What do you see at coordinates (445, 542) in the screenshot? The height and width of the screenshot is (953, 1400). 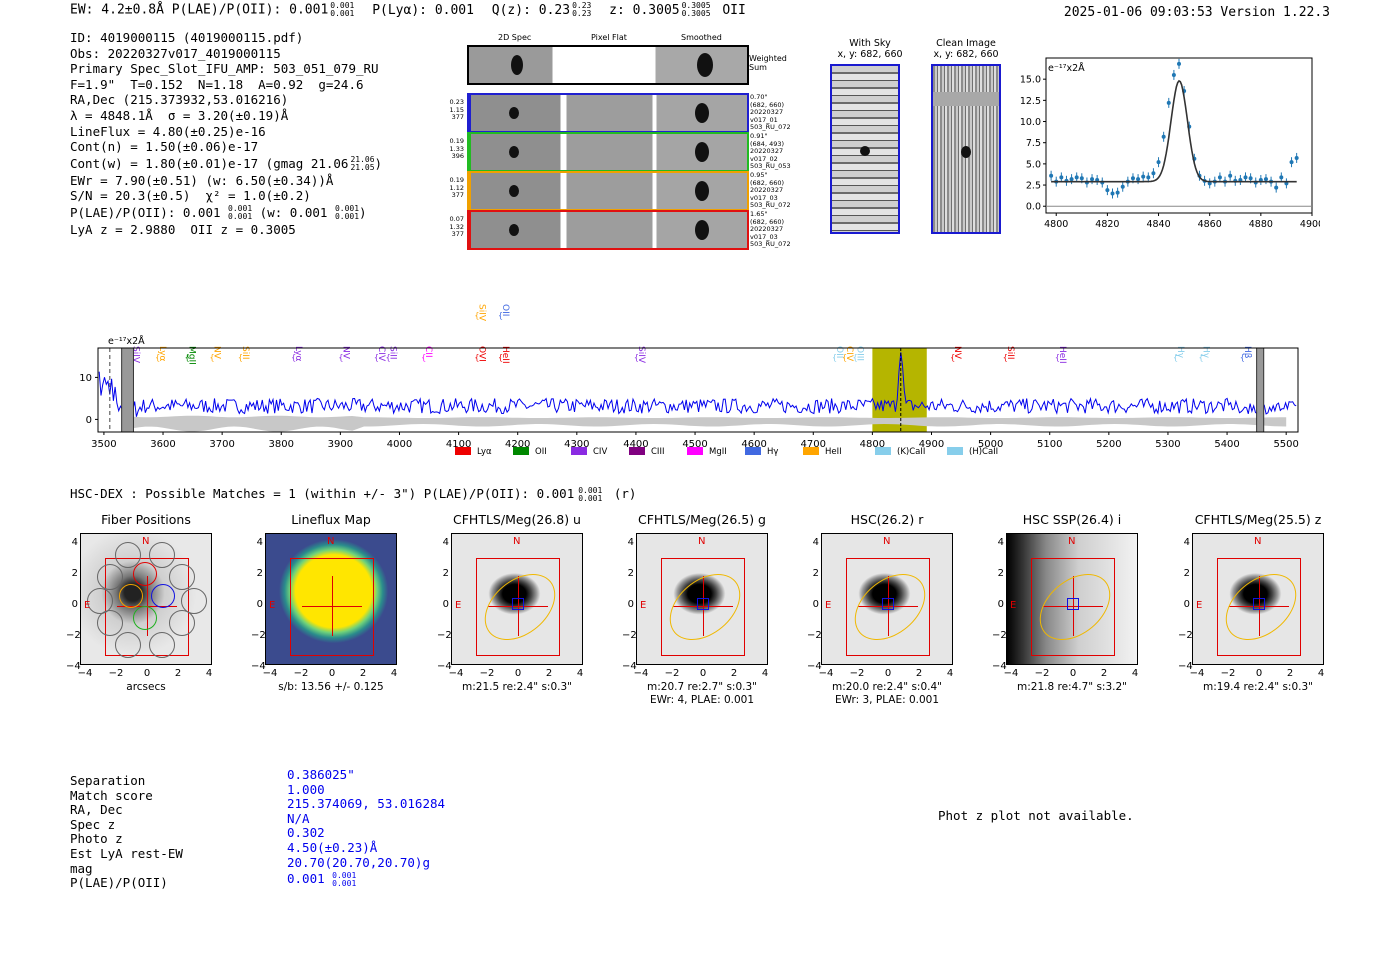 I see `thumb-ytick-label: 4` at bounding box center [445, 542].